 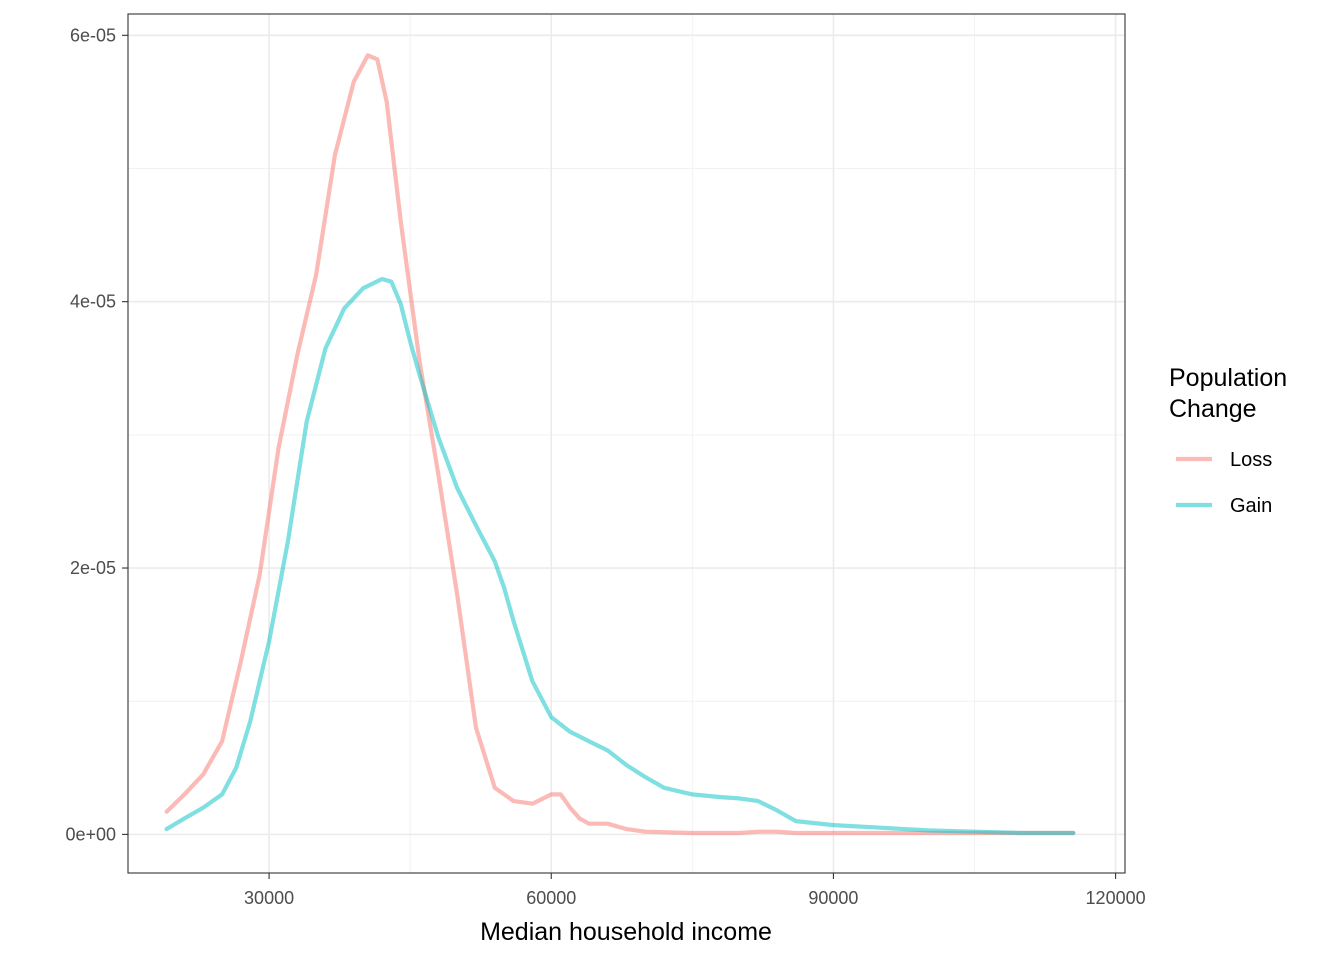 I want to click on legend: Population Change Loss Gain, so click(x=1228, y=440).